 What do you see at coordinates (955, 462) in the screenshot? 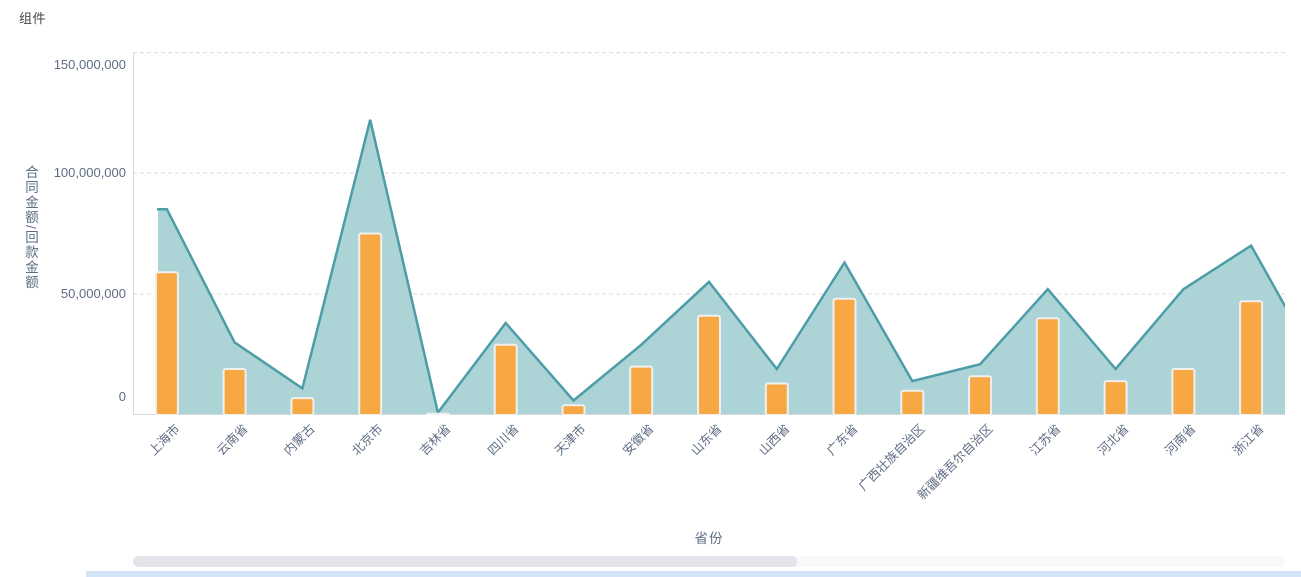
I see `category-label-新疆维吾尔自治区: 新疆维吾尔自治区` at bounding box center [955, 462].